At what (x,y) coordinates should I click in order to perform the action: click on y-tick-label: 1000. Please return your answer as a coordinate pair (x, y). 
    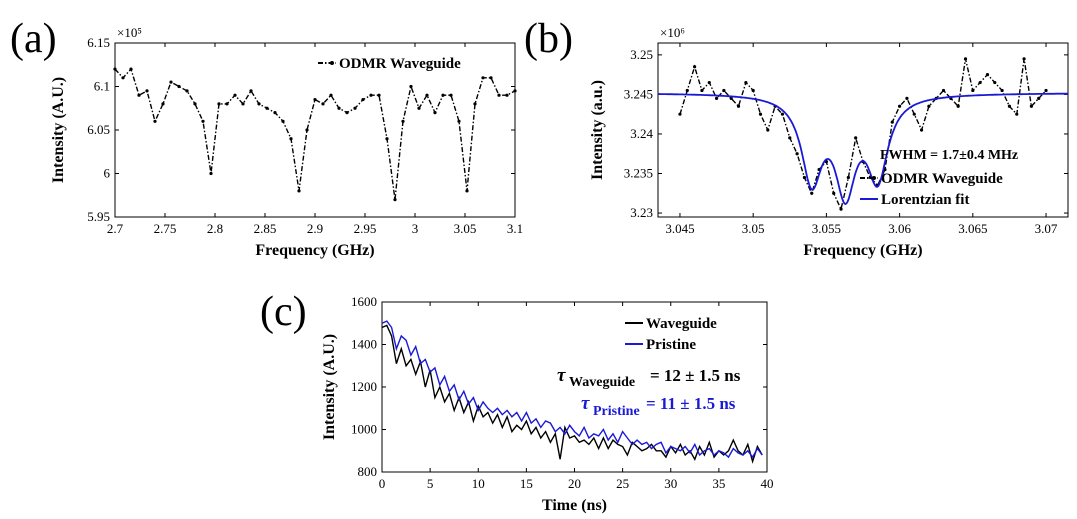
    Looking at the image, I should click on (364, 429).